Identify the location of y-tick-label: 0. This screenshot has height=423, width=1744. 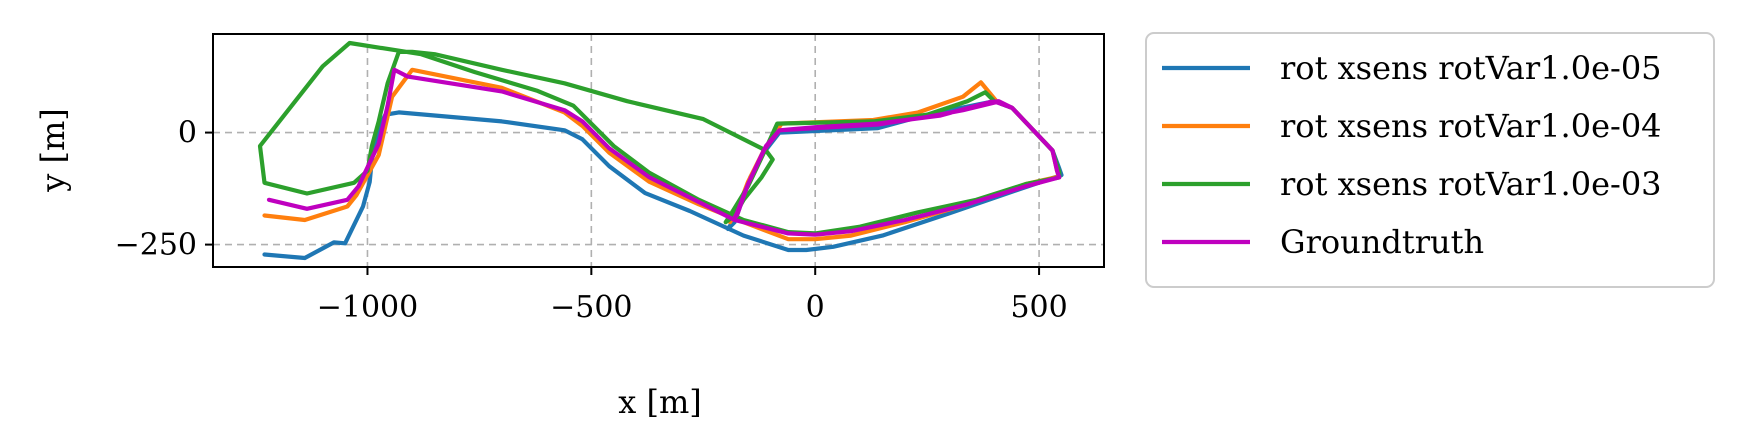
(187, 133).